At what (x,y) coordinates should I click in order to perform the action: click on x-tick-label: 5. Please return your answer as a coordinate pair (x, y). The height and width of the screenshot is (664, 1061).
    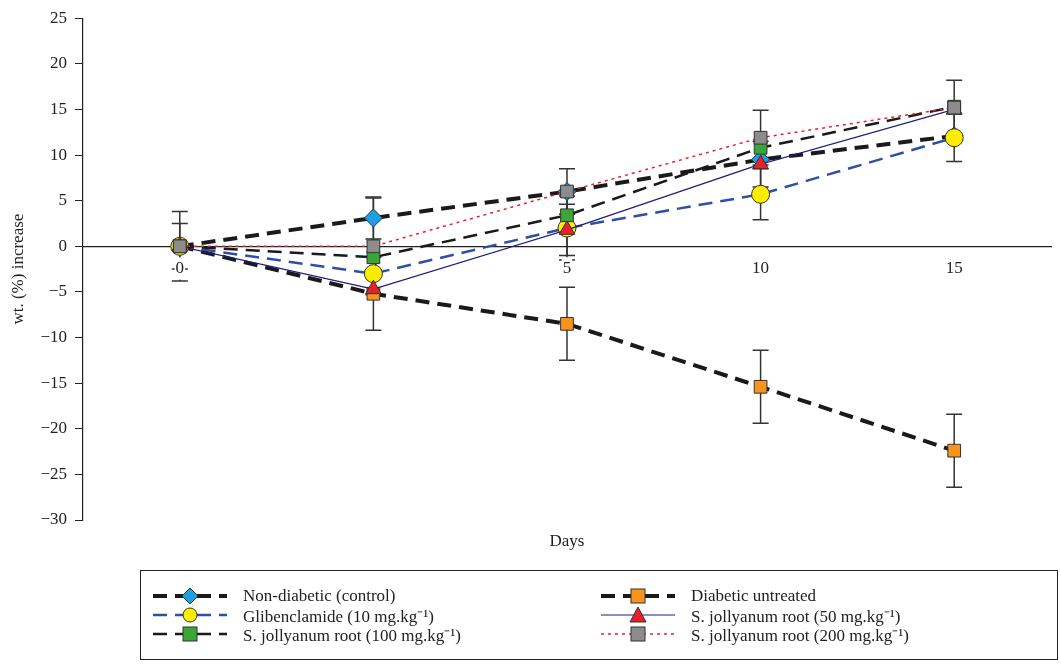
    Looking at the image, I should click on (567, 267).